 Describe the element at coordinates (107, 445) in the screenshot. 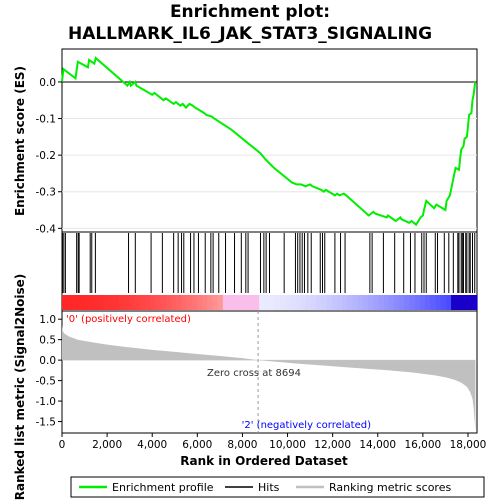

I see `x-tick-label: 2,000` at that location.